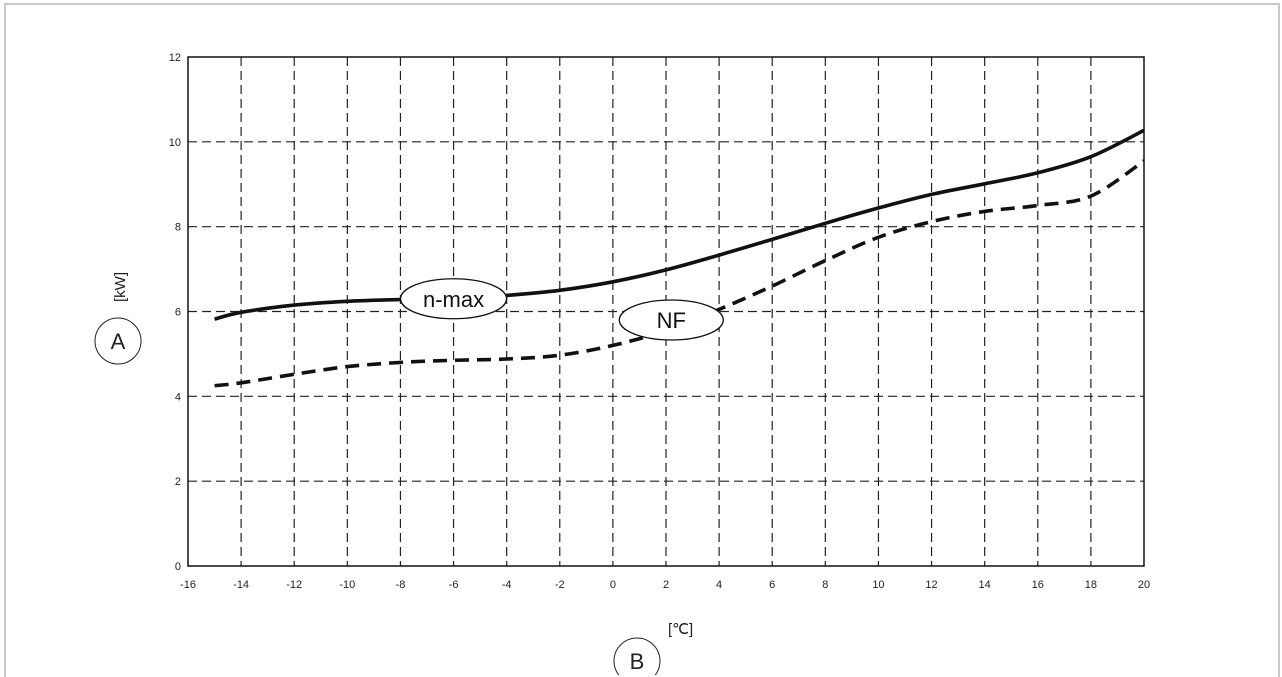 The image size is (1282, 677). What do you see at coordinates (680, 629) in the screenshot?
I see `x-axis-unit: [℃]` at bounding box center [680, 629].